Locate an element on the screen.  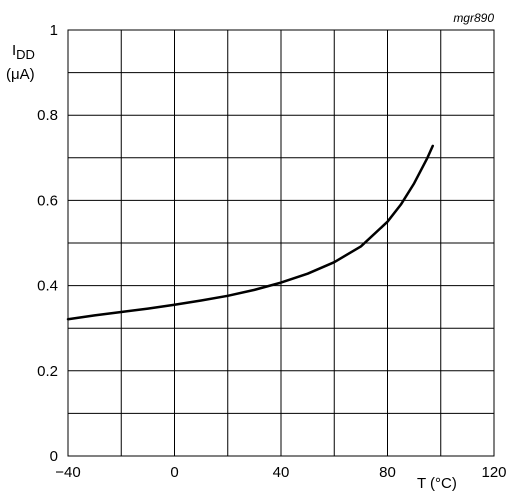
y-tick-label: 0.2 is located at coordinates (47, 371).